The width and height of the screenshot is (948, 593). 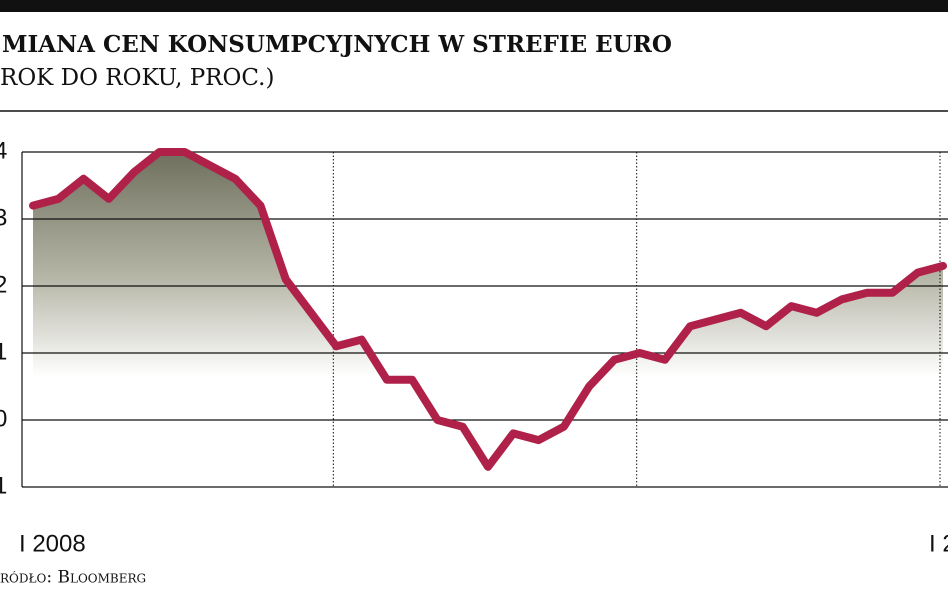 I want to click on source: ródło: Bloomberg, so click(x=73, y=578).